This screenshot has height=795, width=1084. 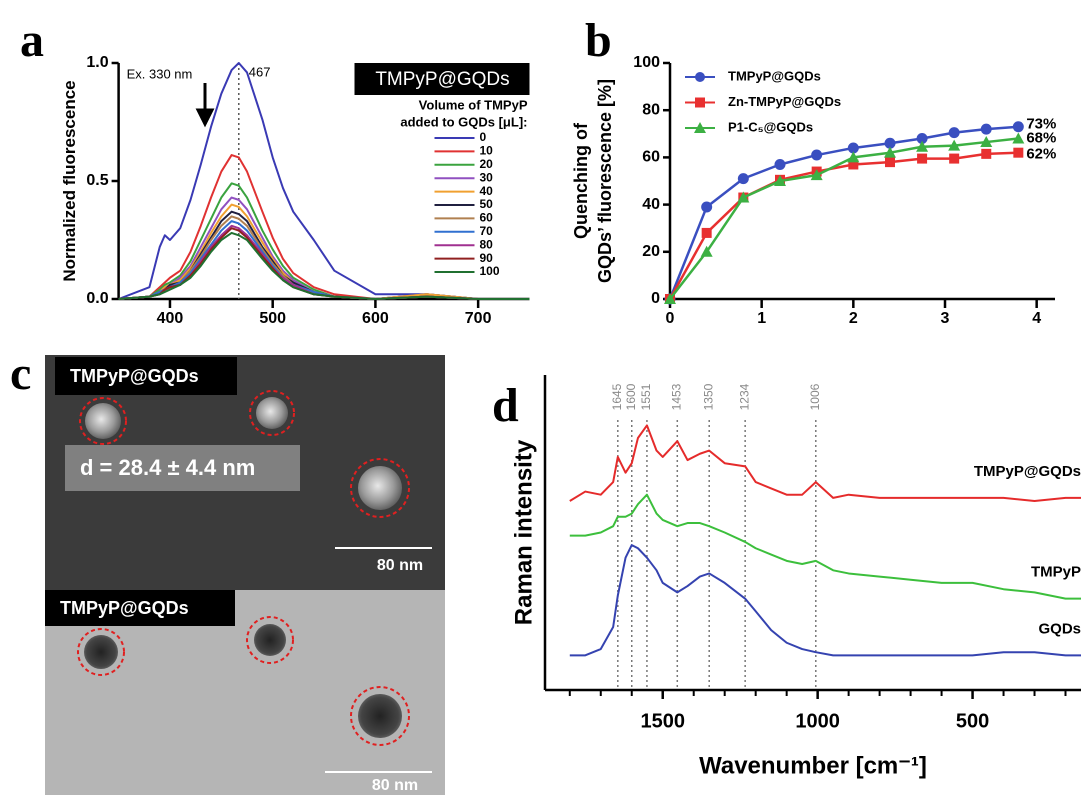 What do you see at coordinates (523, 532) in the screenshot?
I see `y-axis-label: Raman intensity` at bounding box center [523, 532].